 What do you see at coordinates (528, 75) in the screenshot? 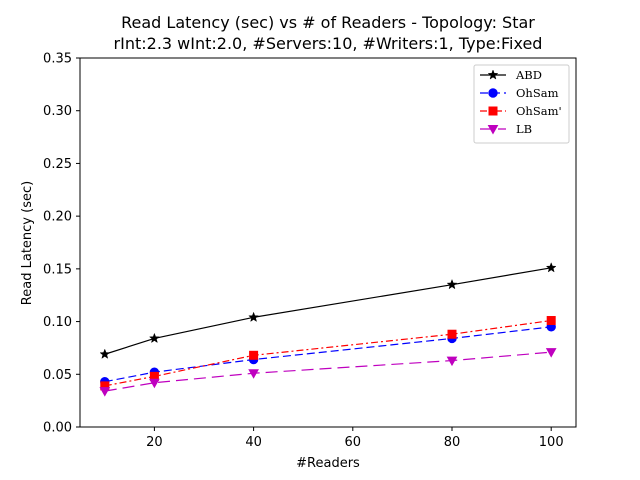
I see `legend-label: ABD` at bounding box center [528, 75].